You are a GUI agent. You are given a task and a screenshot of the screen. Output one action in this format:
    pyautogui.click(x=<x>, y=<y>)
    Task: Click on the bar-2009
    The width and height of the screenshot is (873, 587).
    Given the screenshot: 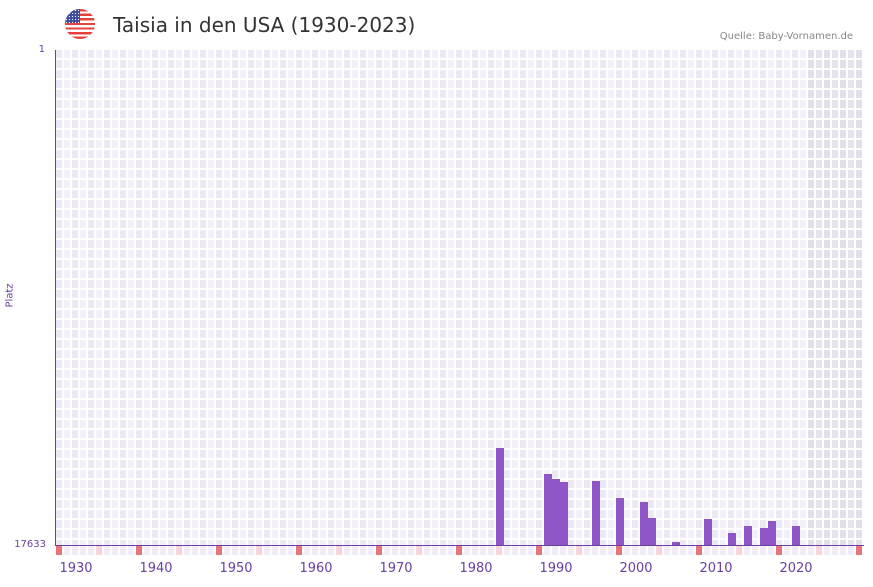 What is the action you would take?
    pyautogui.click(x=708, y=532)
    